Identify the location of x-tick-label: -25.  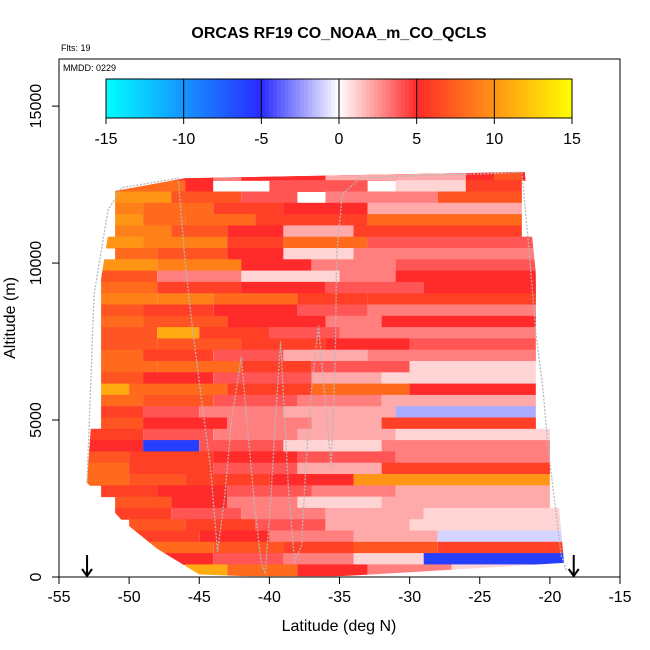
(479, 597).